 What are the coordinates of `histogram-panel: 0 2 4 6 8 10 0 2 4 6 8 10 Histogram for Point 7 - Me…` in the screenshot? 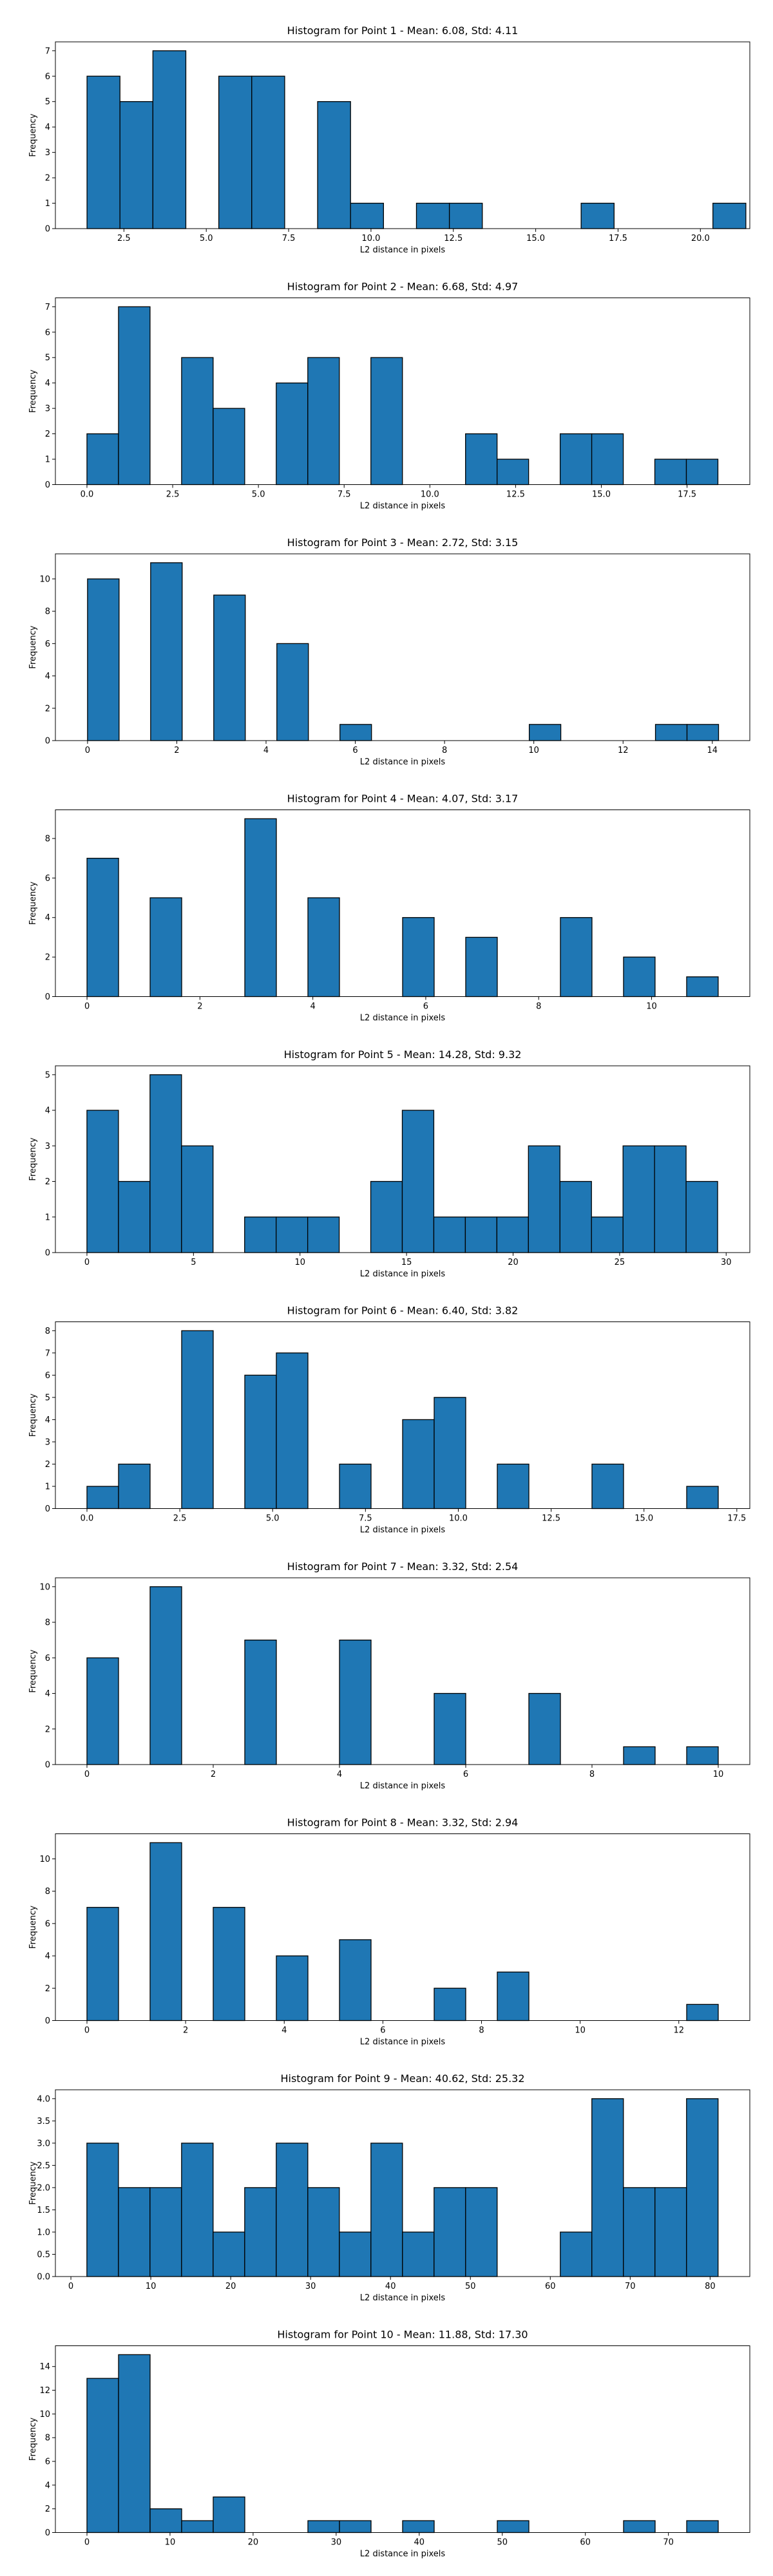 It's located at (389, 1675).